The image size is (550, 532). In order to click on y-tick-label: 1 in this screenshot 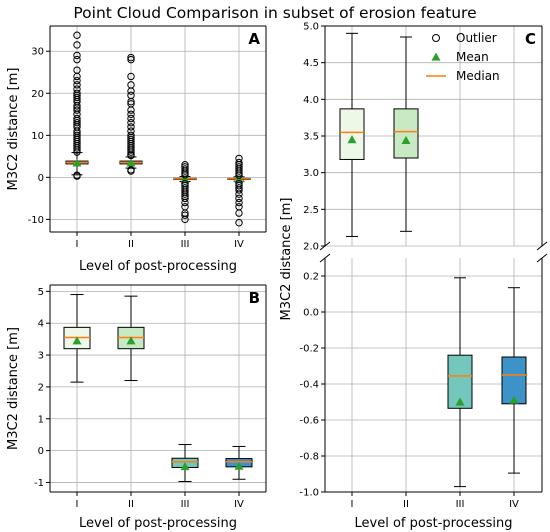, I will do `click(41, 419)`.